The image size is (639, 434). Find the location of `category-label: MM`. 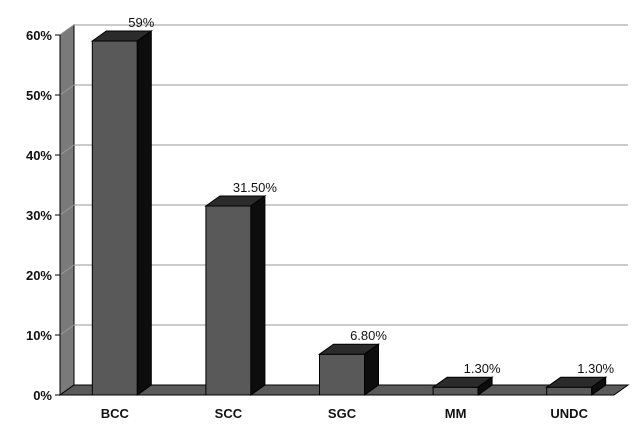

category-label: MM is located at coordinates (456, 413).